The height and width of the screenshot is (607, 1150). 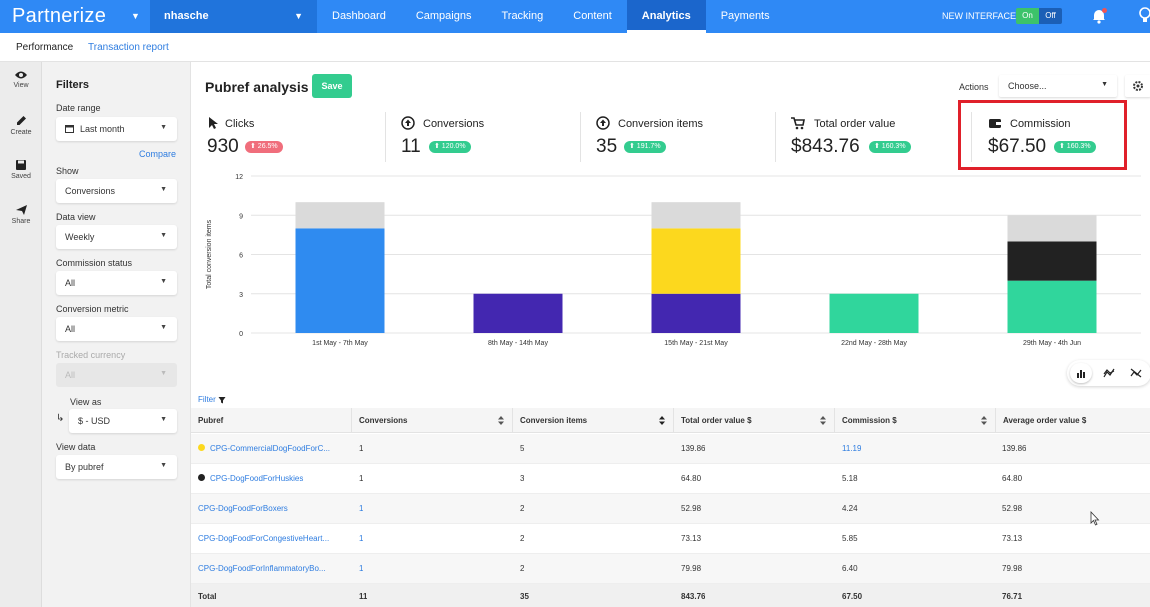 I want to click on cell-commission: 11.19, so click(x=852, y=448).